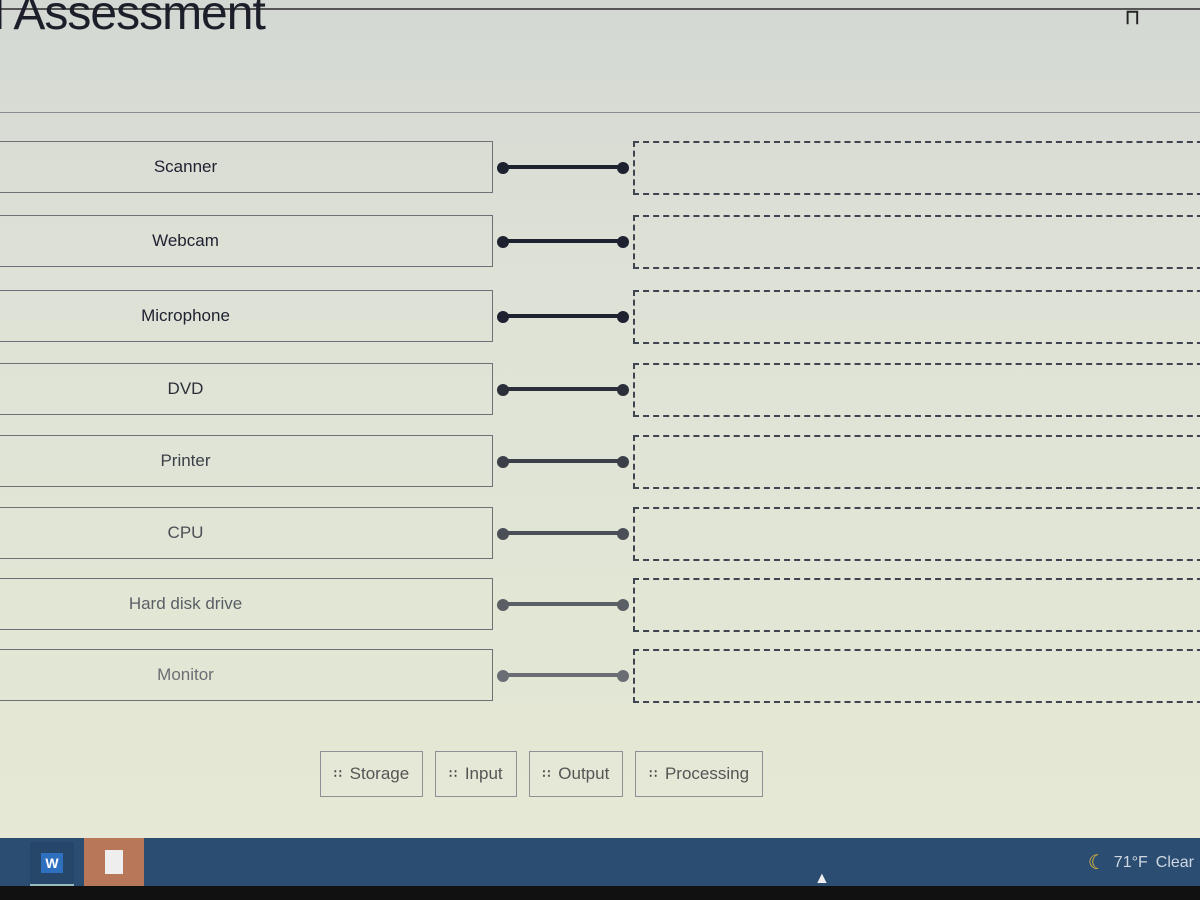  What do you see at coordinates (185, 674) in the screenshot?
I see `term-label: Monitor` at bounding box center [185, 674].